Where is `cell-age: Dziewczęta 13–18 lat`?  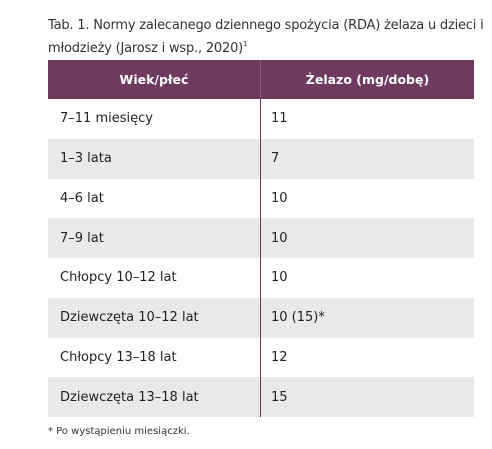 cell-age: Dziewczęta 13–18 lat is located at coordinates (154, 397).